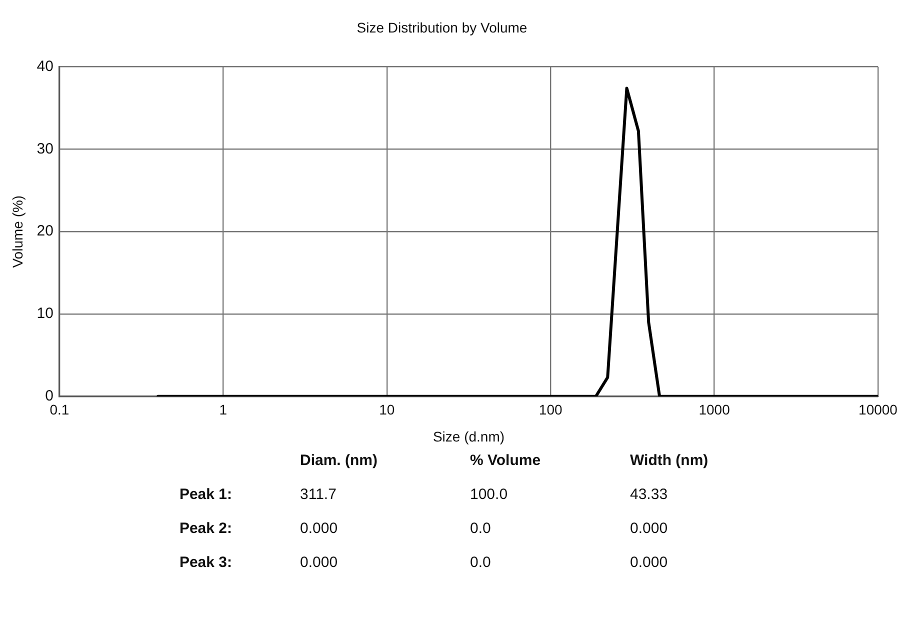  What do you see at coordinates (205, 528) in the screenshot?
I see `text: Peak 2:` at bounding box center [205, 528].